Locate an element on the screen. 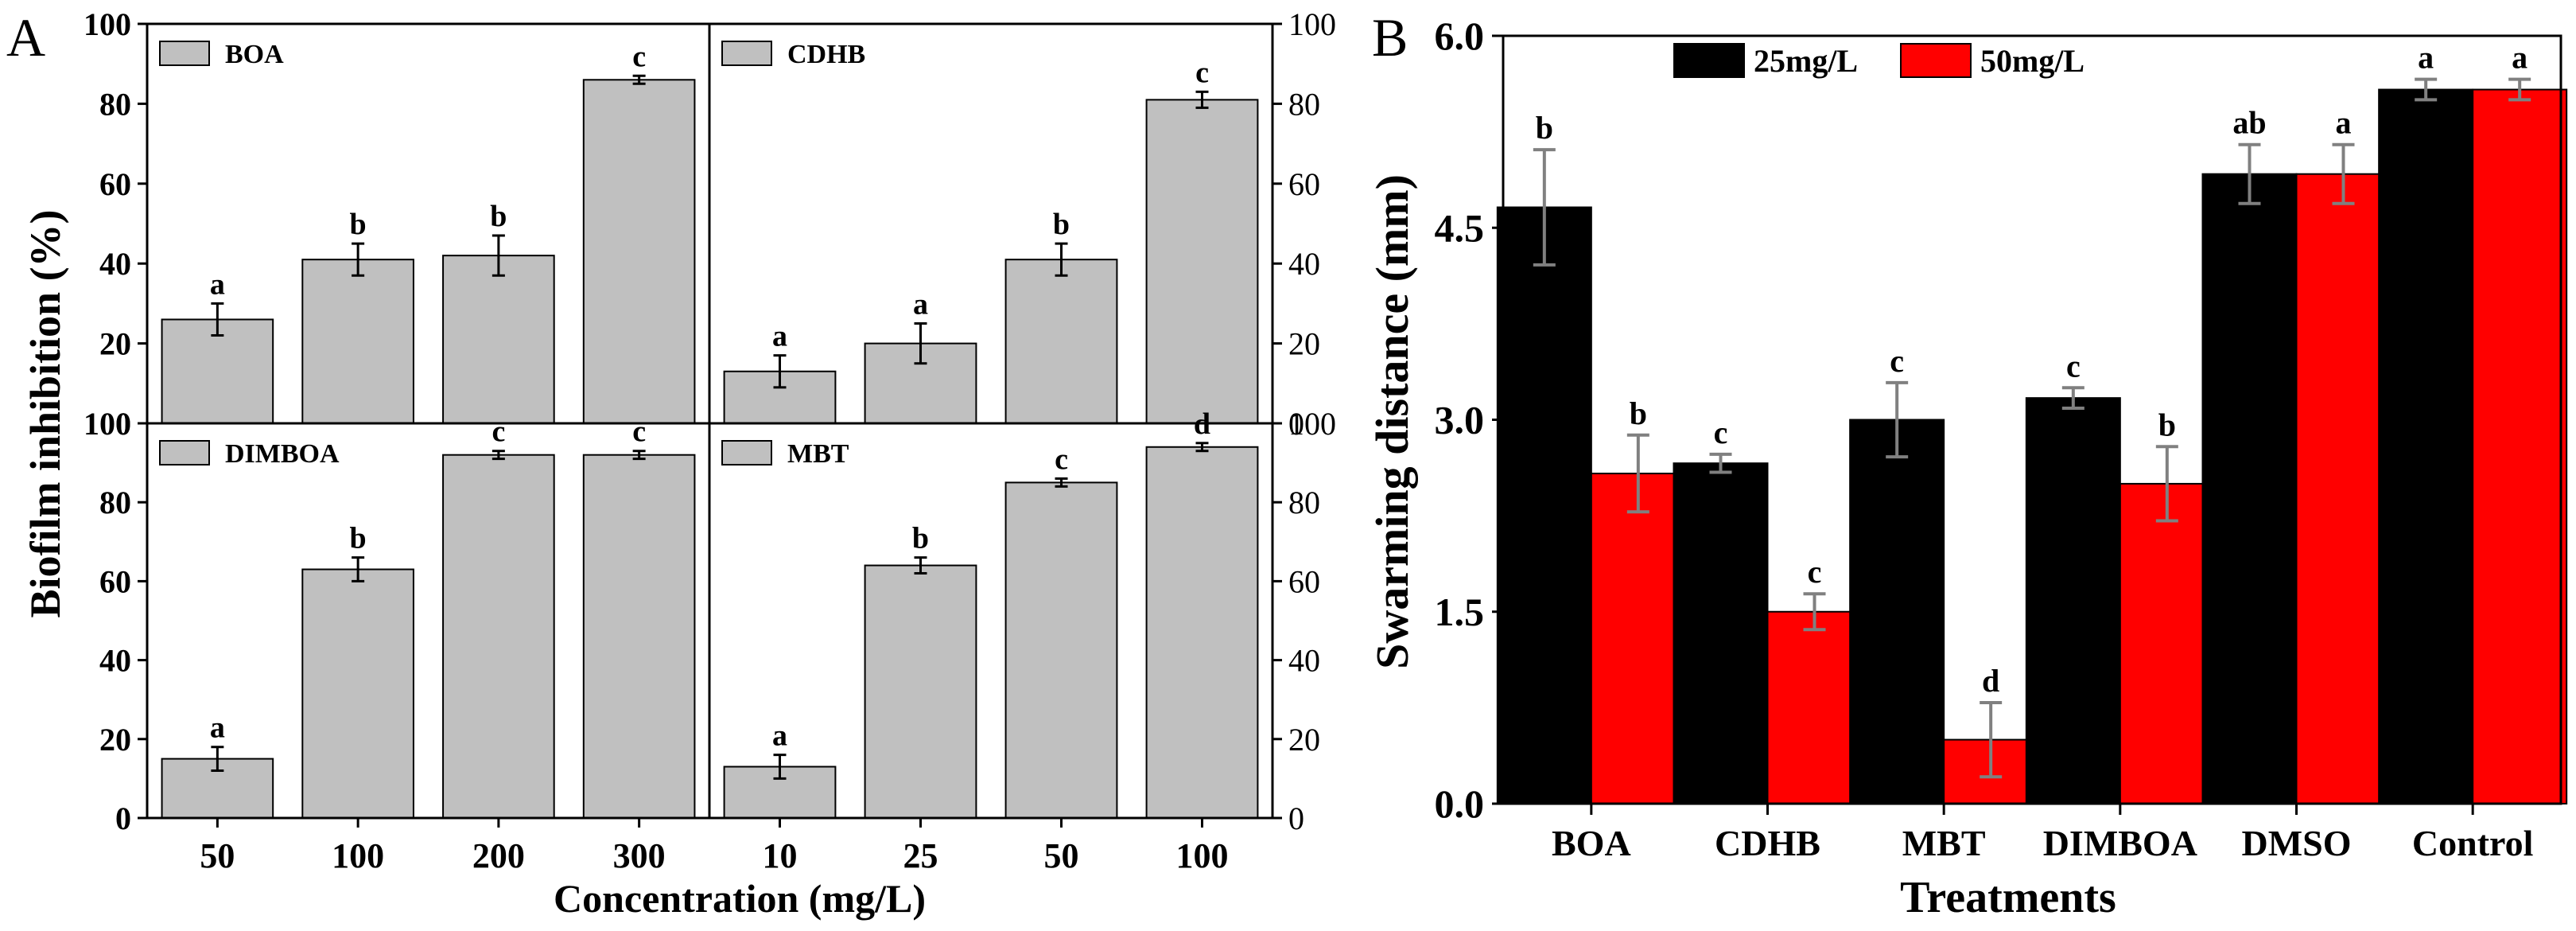  x-tick-label: MBT is located at coordinates (1944, 843).